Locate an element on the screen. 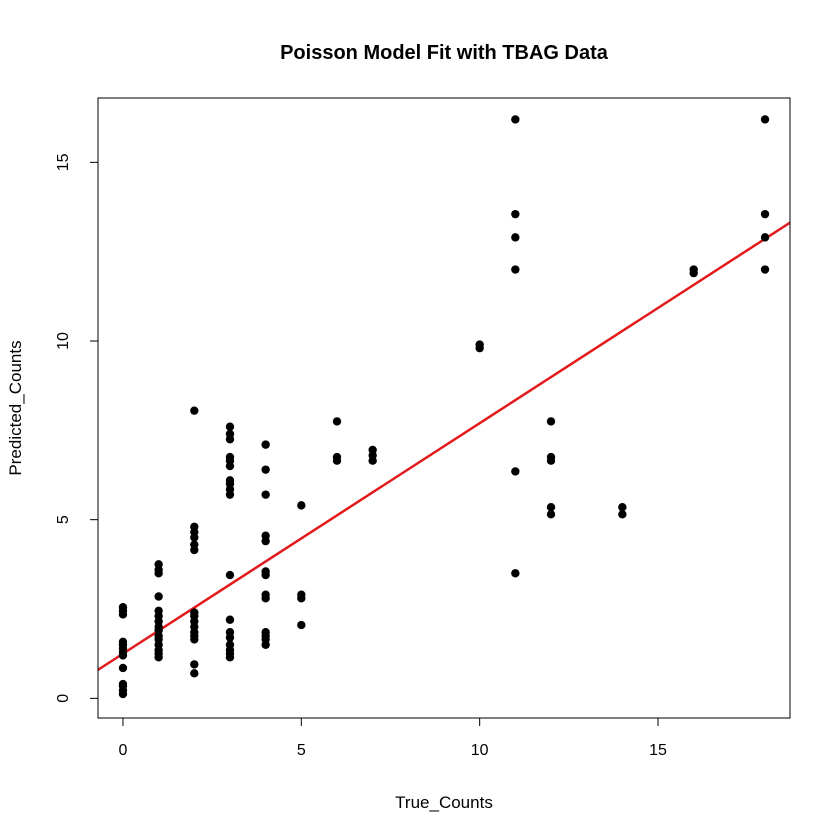  x-tick-label-1: 5 is located at coordinates (301, 750).